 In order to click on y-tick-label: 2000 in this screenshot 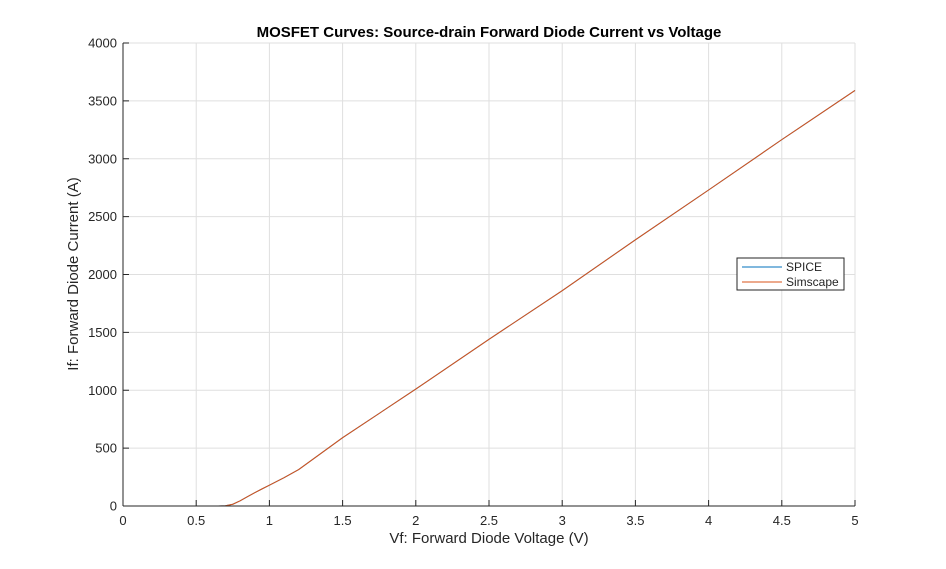, I will do `click(102, 274)`.